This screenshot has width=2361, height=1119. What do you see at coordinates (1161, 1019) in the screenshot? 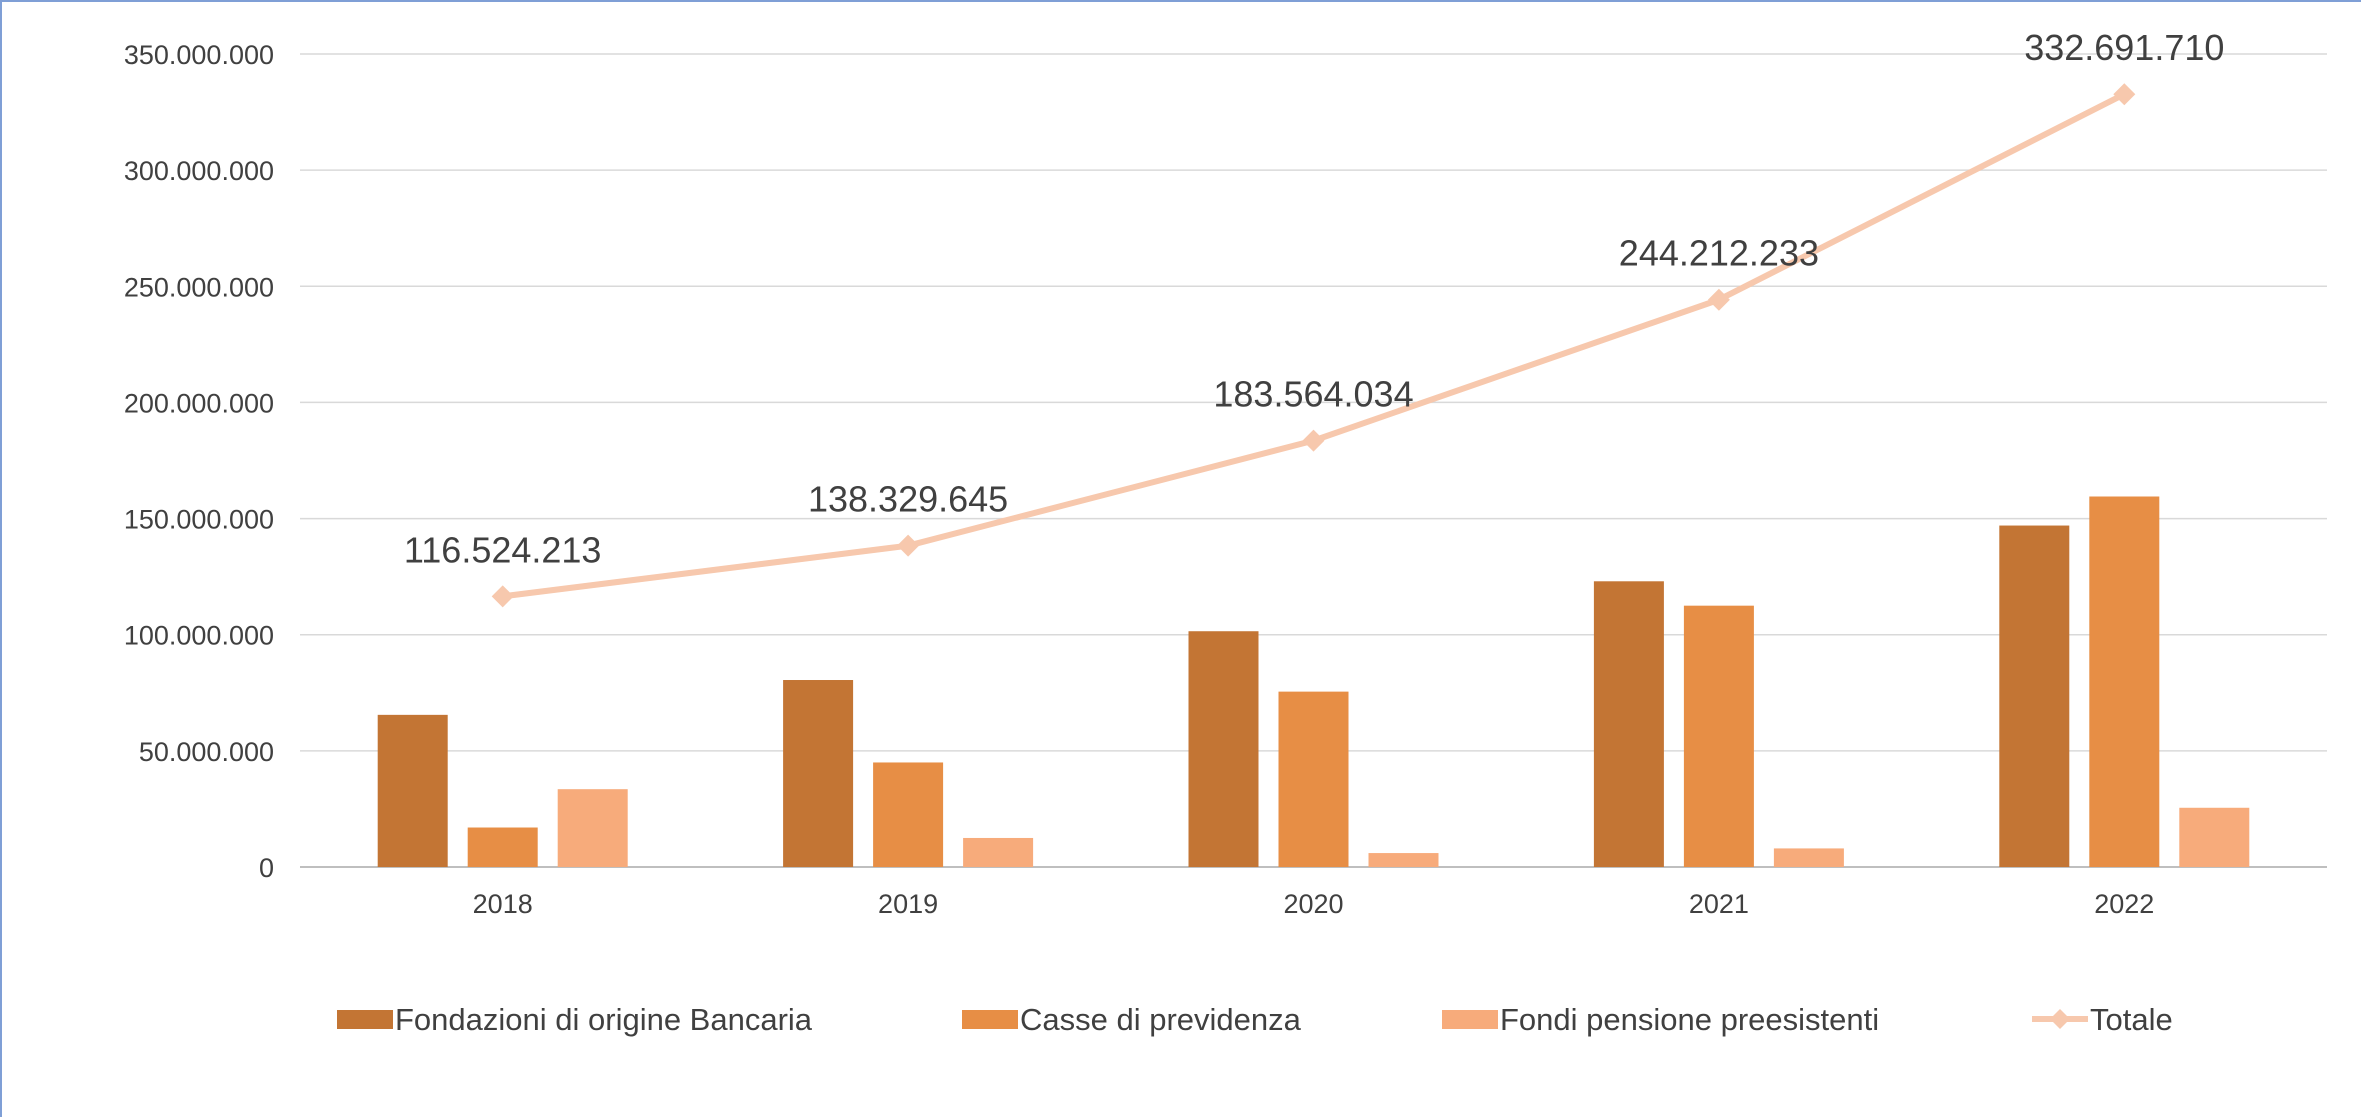
I see `legend-label: Casse di previdenza` at bounding box center [1161, 1019].